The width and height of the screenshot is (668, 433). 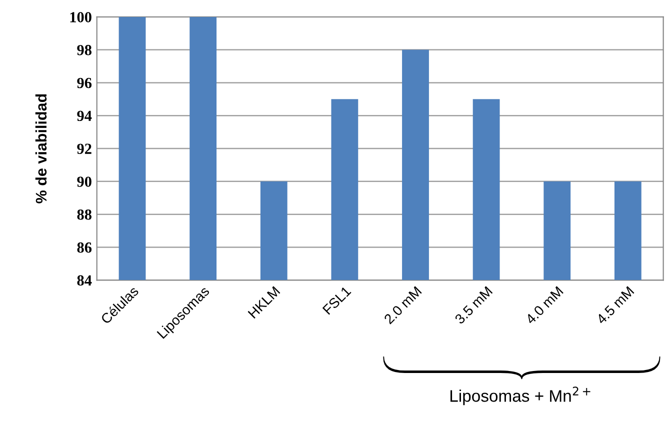 What do you see at coordinates (41, 149) in the screenshot?
I see `y-axis-title: % de viabilidad` at bounding box center [41, 149].